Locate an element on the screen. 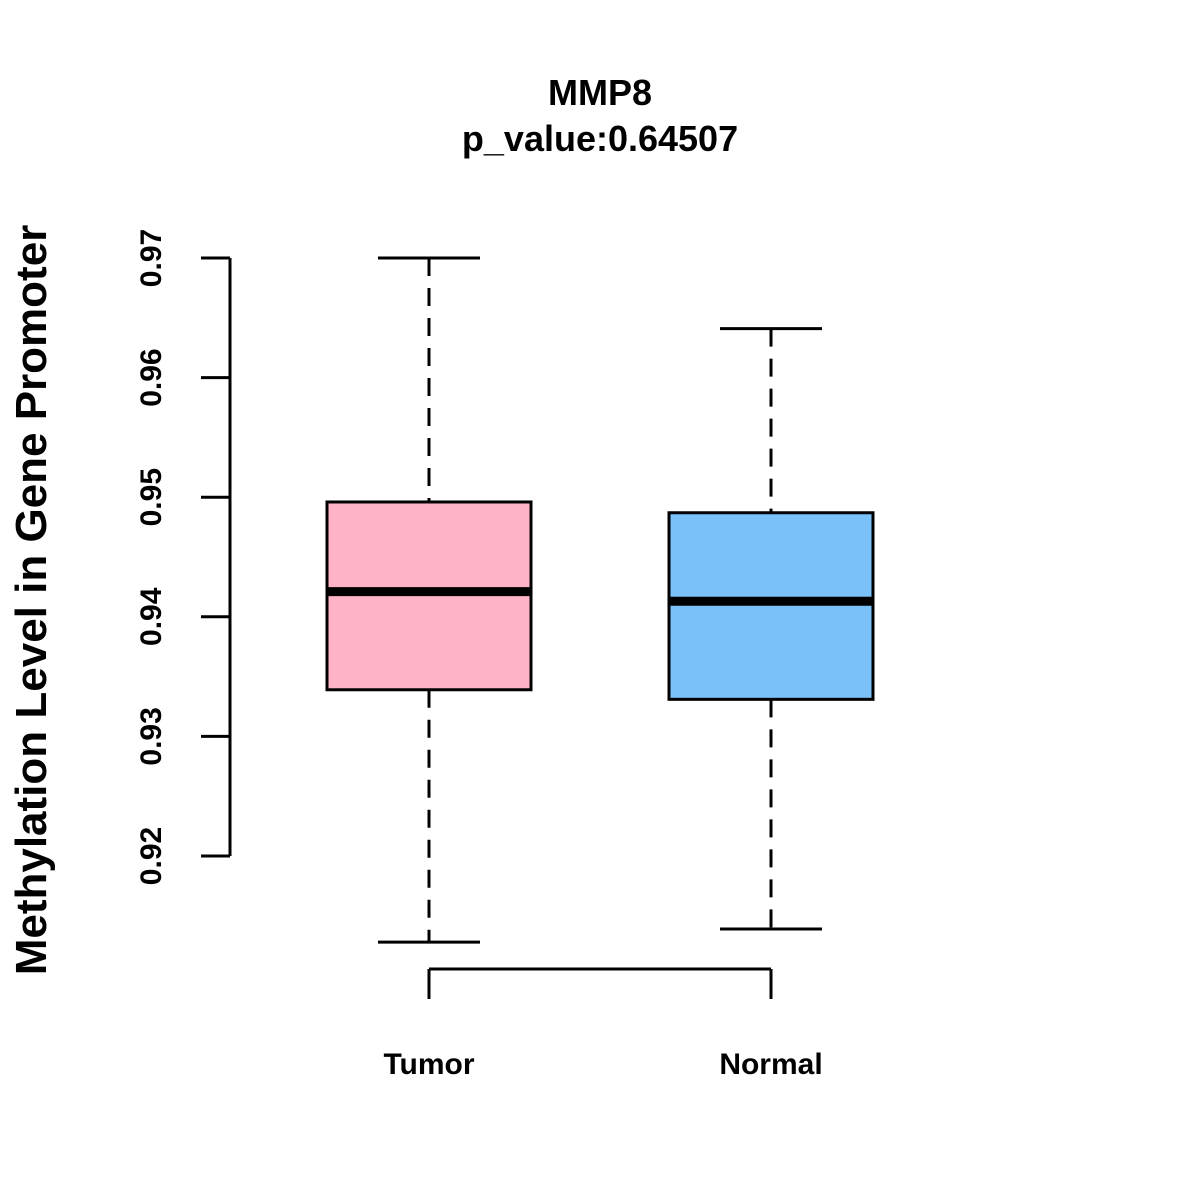 The width and height of the screenshot is (1200, 1200). y-axis-label: Methylation Level in Gene Promoter is located at coordinates (31, 600).